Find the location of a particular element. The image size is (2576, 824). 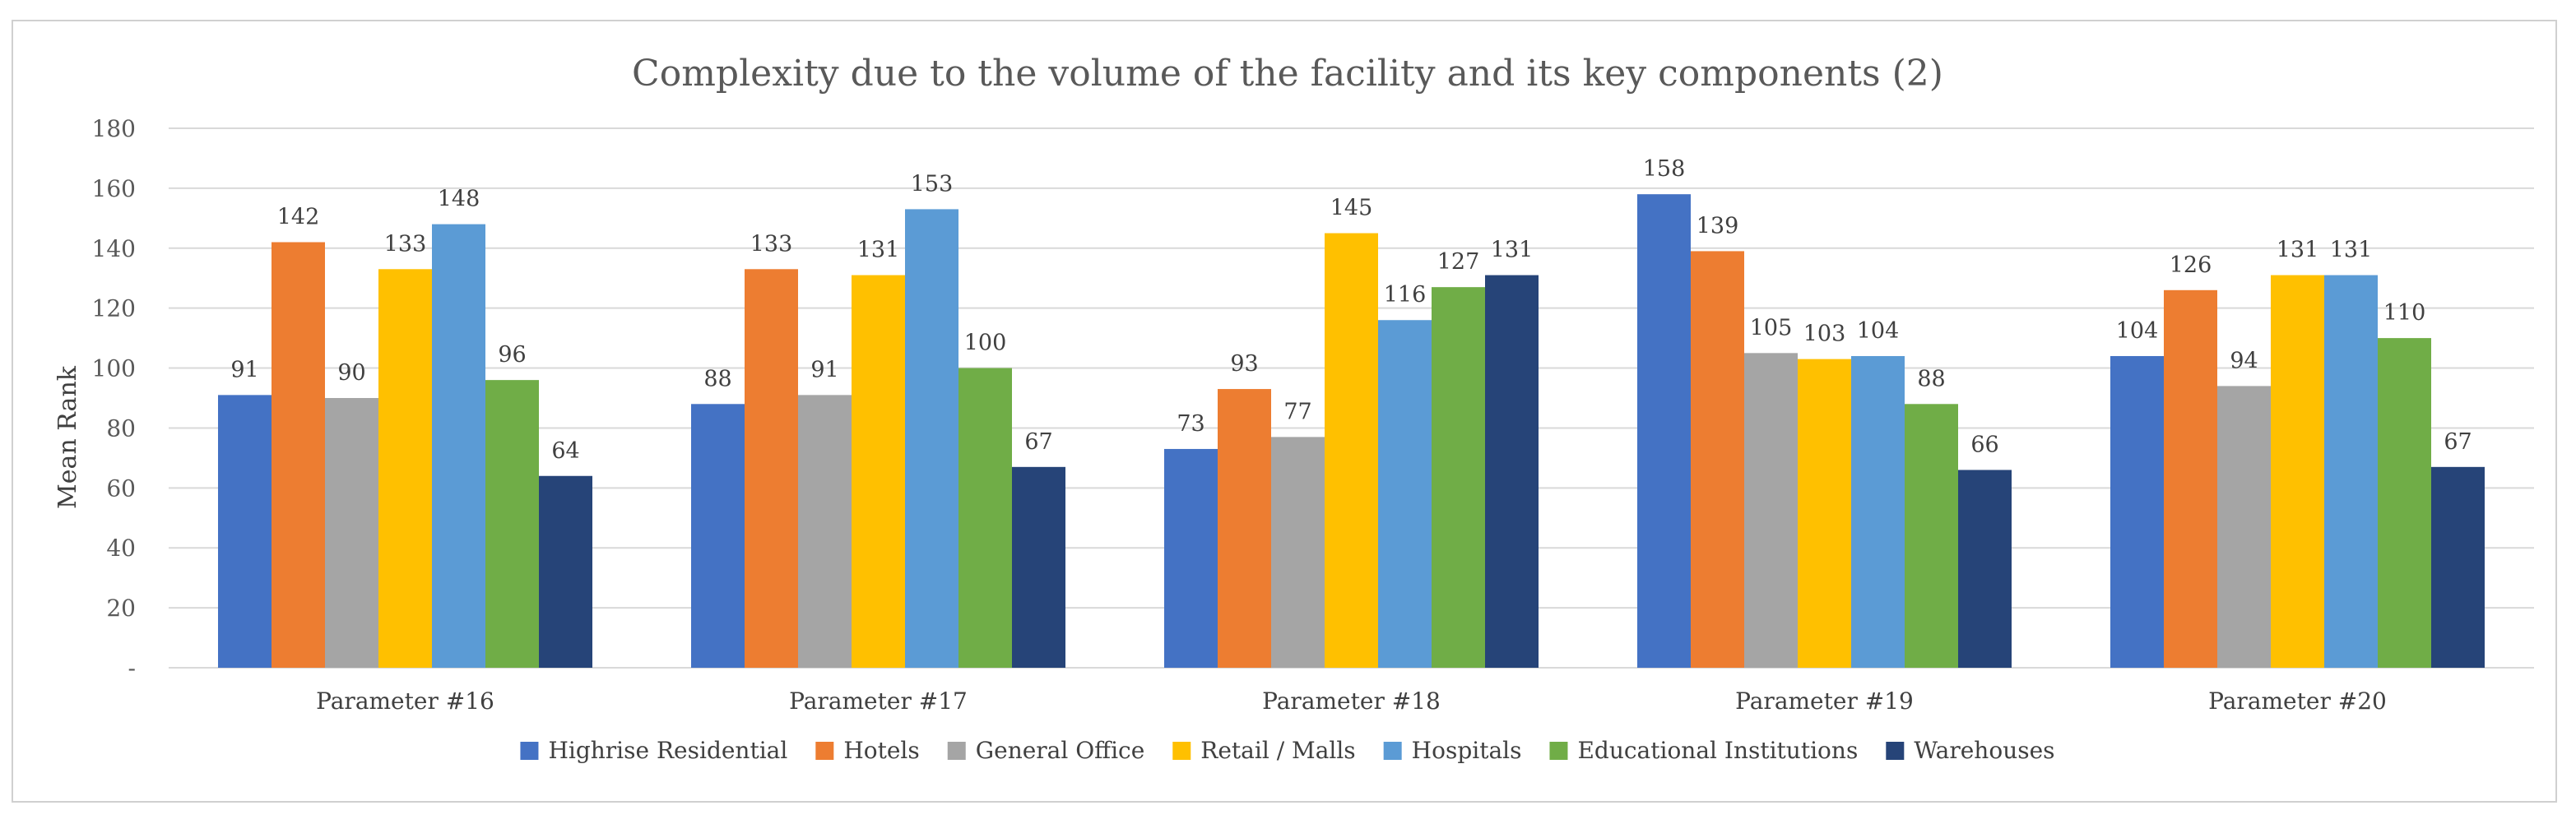

legend-label: Retail / Malls is located at coordinates (1278, 750).